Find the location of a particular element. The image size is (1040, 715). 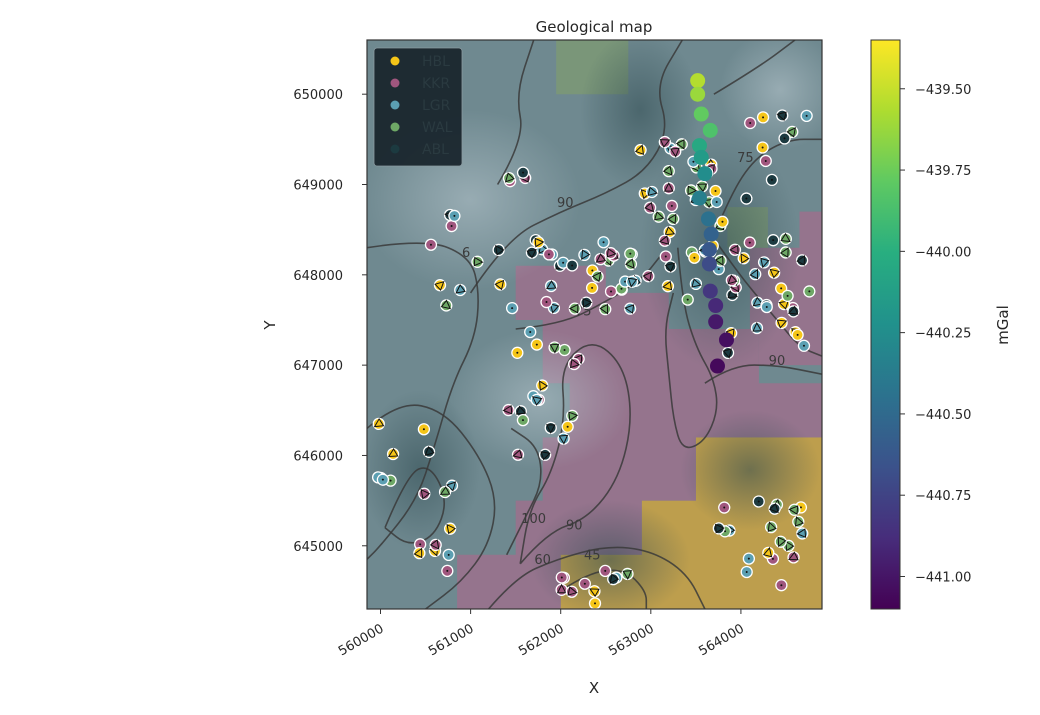

y-tick-label-3: 648000 is located at coordinates (318, 276).